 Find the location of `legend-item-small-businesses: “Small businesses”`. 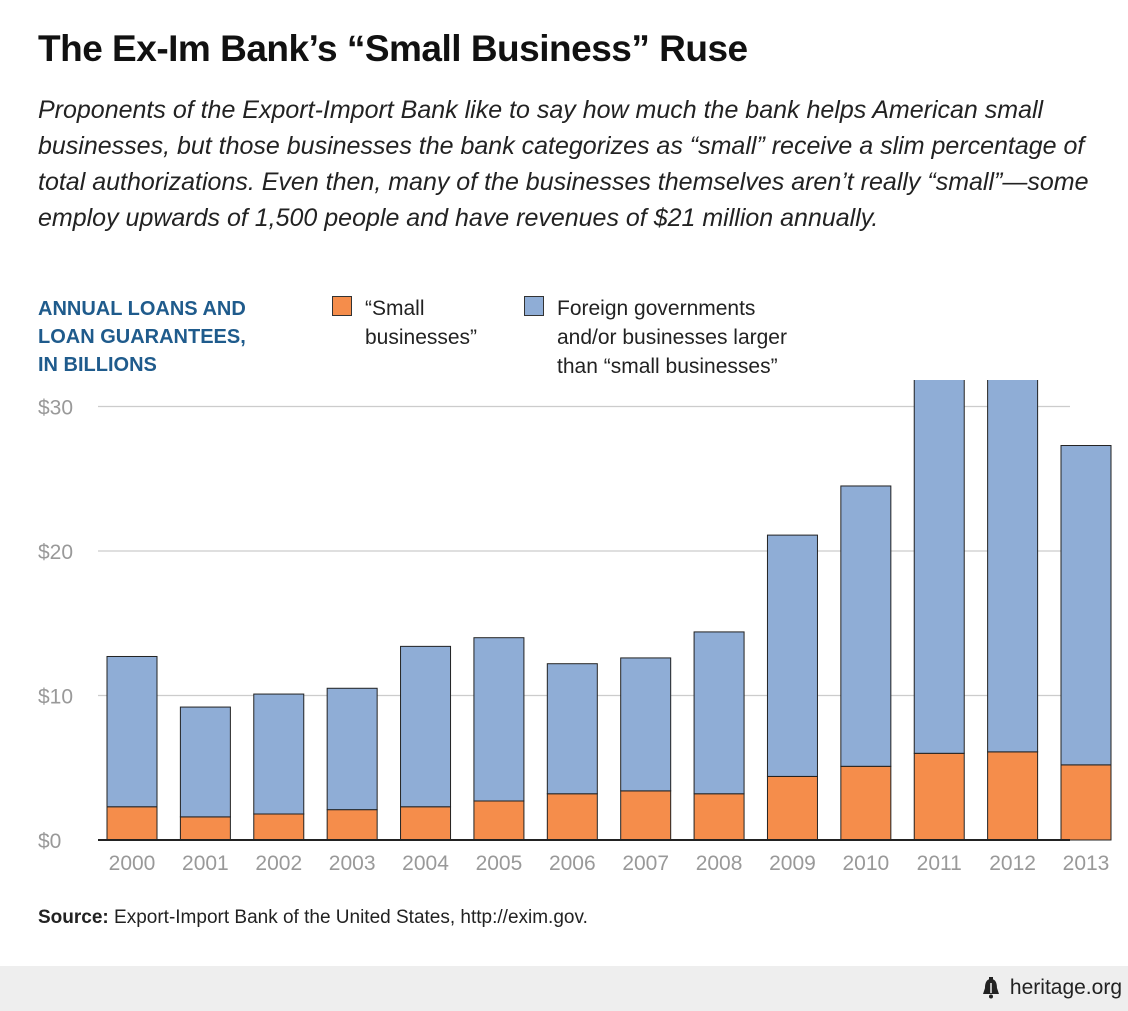

legend-item-small-businesses: “Small businesses” is located at coordinates (404, 323).